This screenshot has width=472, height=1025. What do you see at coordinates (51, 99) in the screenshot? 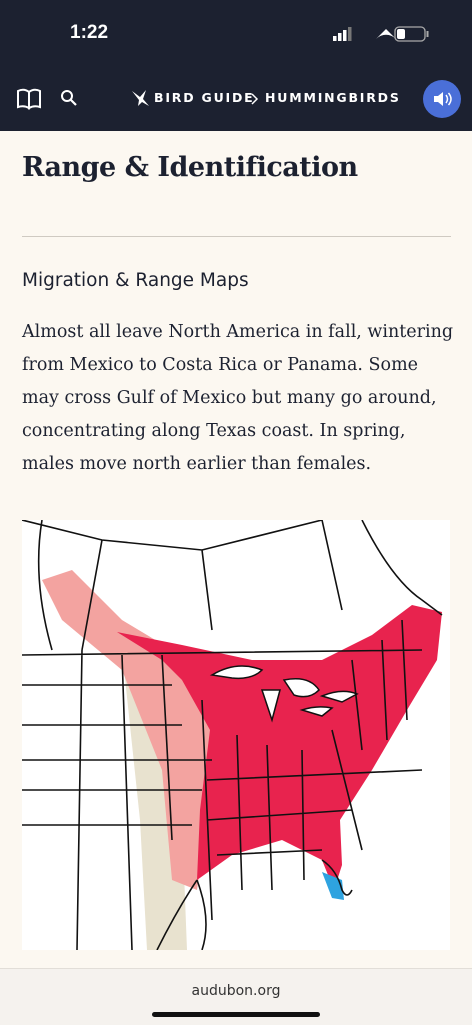
I see `nav-icons` at bounding box center [51, 99].